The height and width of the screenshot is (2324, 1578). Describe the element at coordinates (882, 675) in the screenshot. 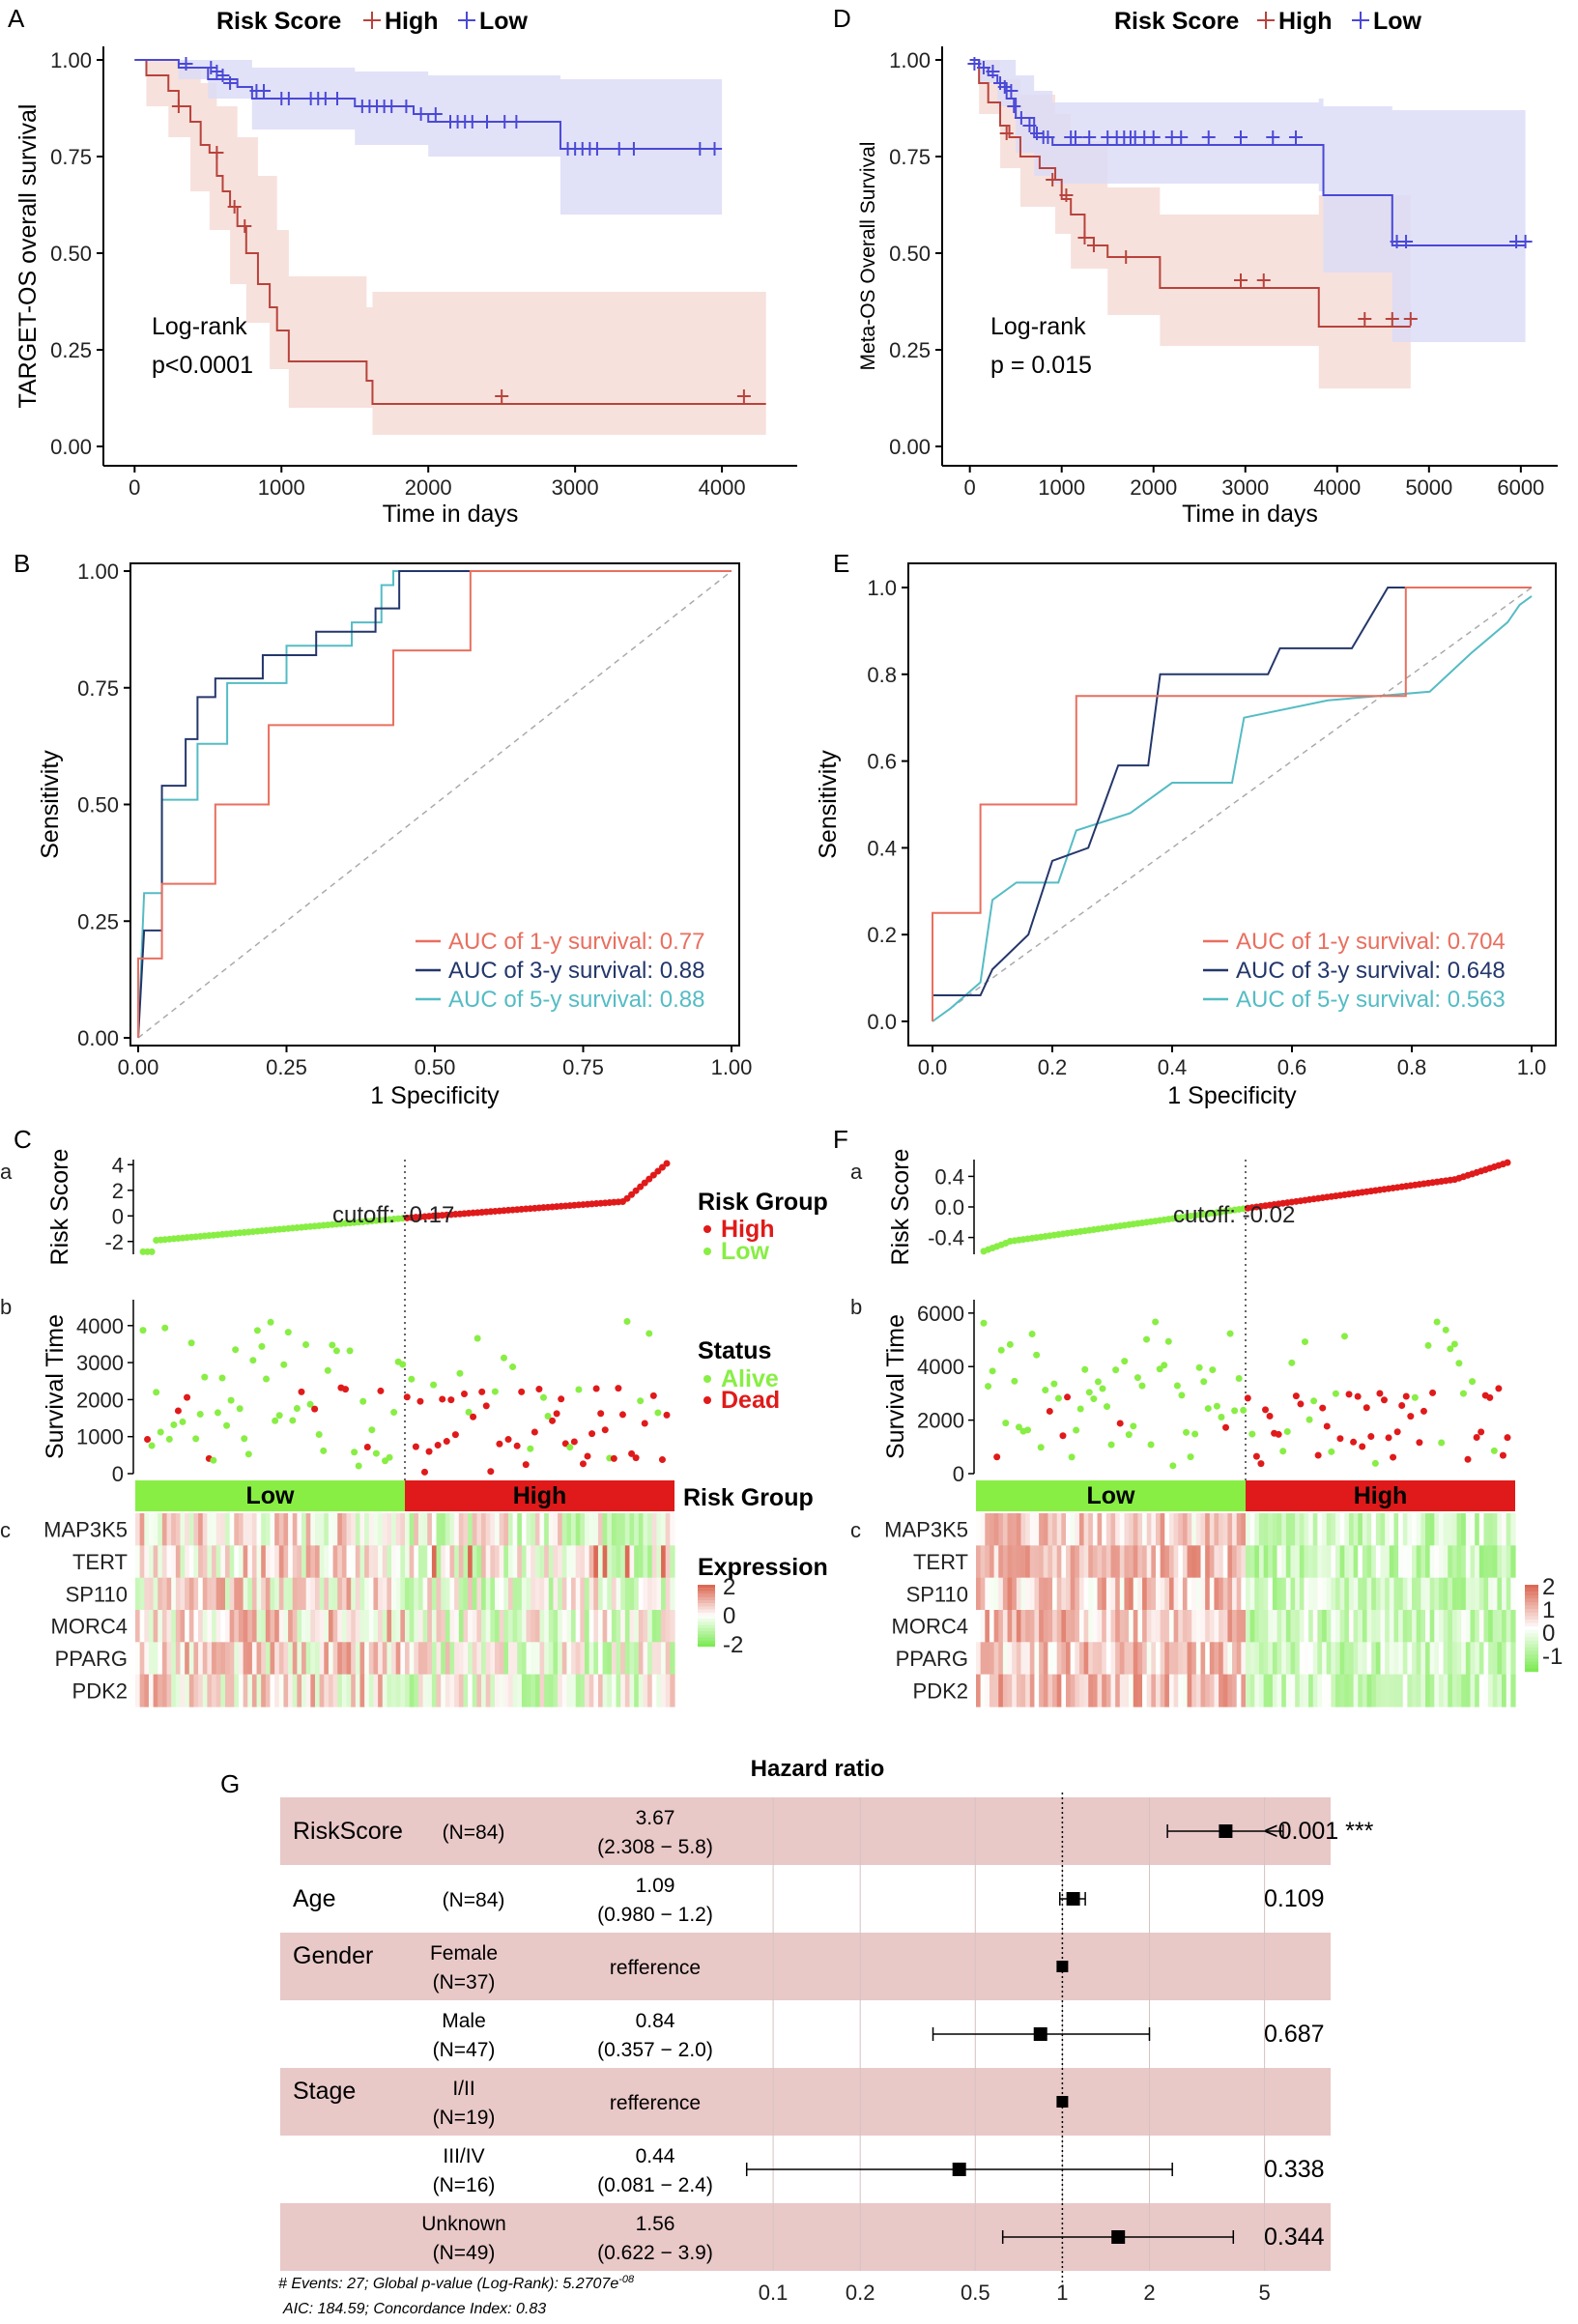

I see `roc-y-tick-label: 0.8` at that location.